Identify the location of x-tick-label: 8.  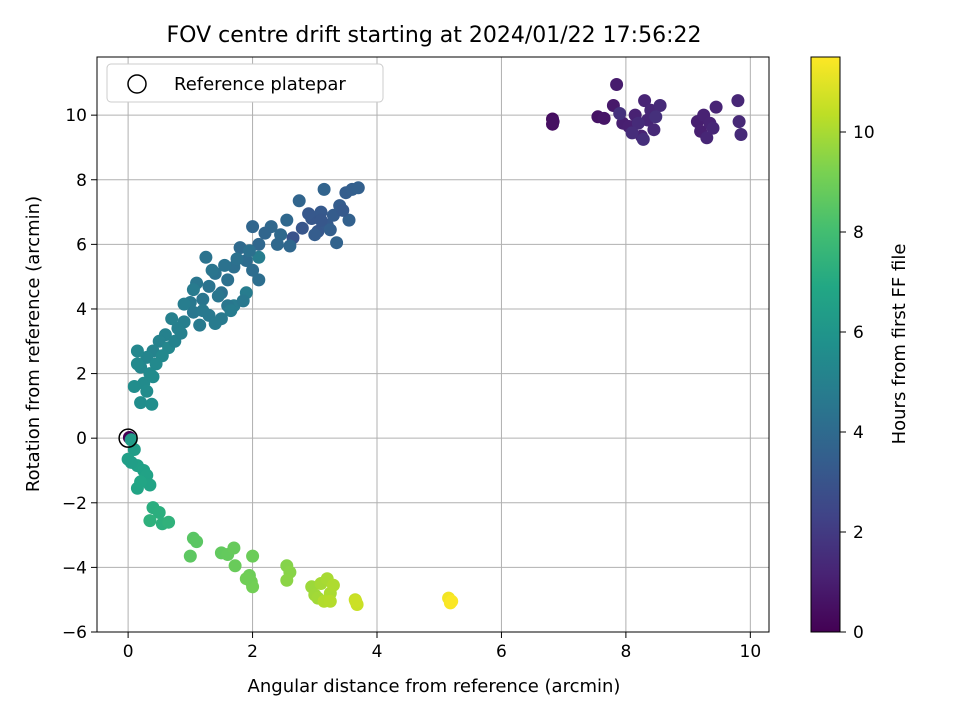
(625, 652).